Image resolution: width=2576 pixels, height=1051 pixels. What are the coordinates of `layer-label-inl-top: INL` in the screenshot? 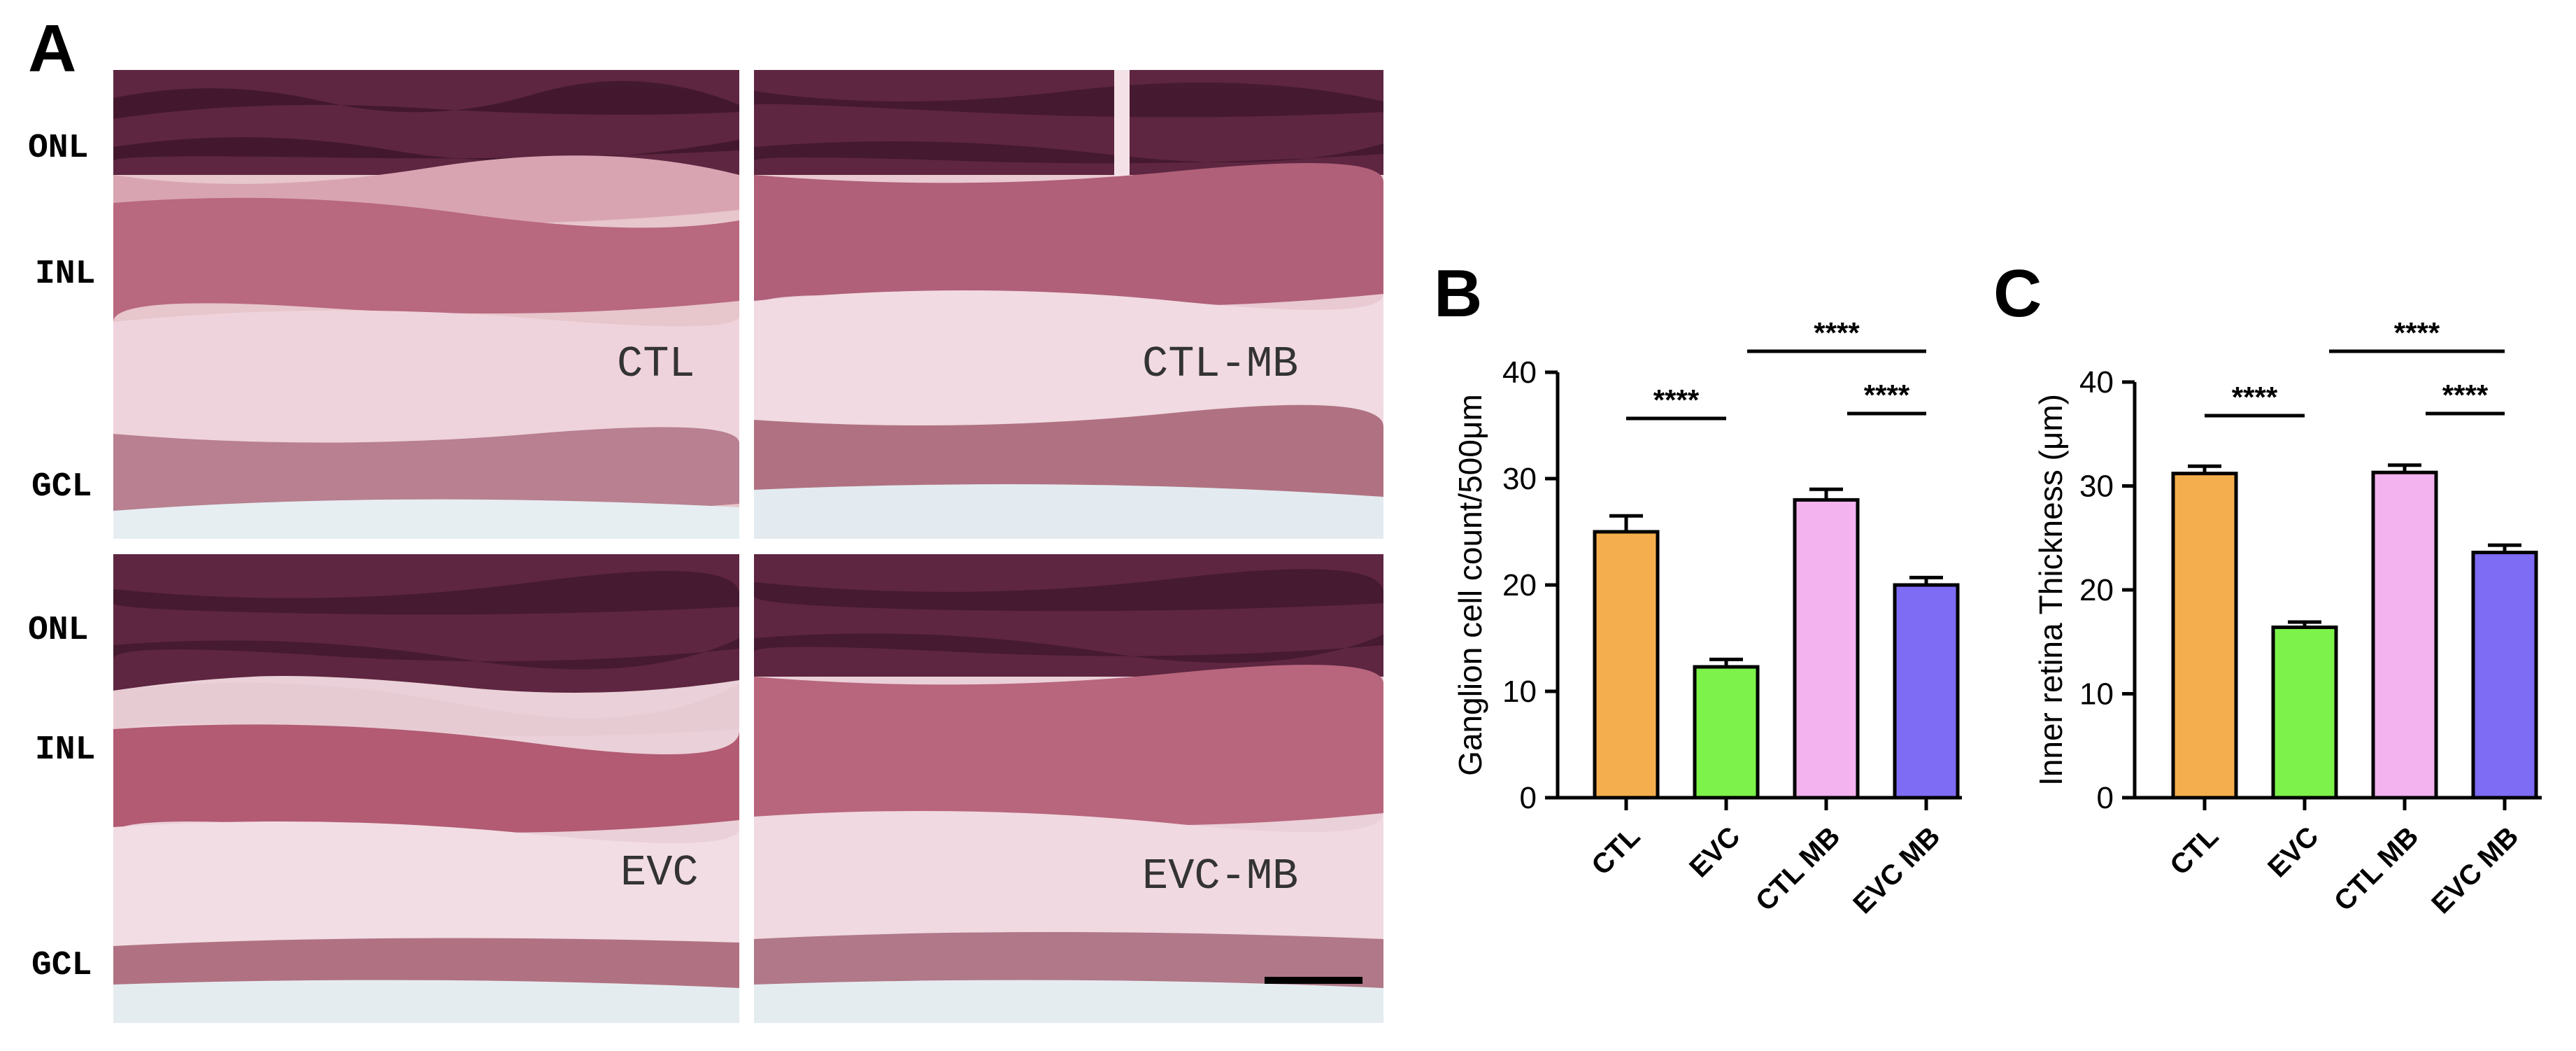 It's located at (65, 274).